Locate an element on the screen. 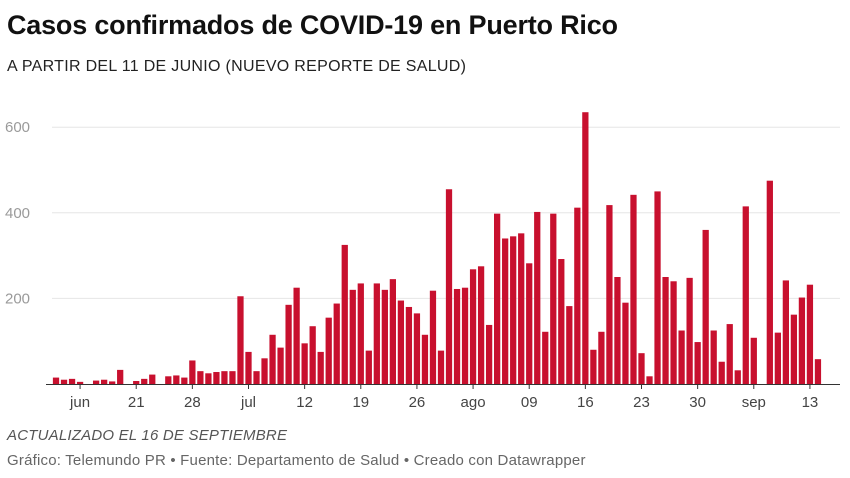 The height and width of the screenshot is (478, 850). x-tick-label: 23 is located at coordinates (641, 402).